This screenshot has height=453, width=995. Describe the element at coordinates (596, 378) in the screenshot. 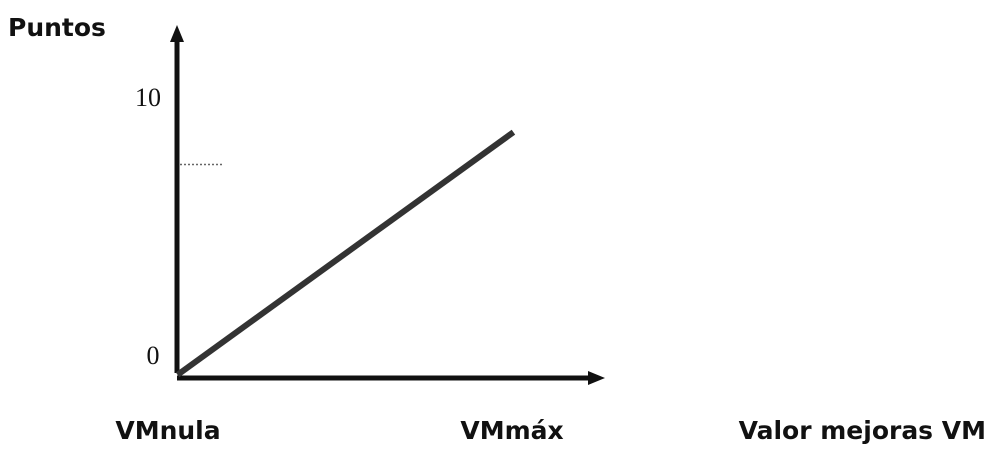

I see `x-axis-arrowhead` at that location.